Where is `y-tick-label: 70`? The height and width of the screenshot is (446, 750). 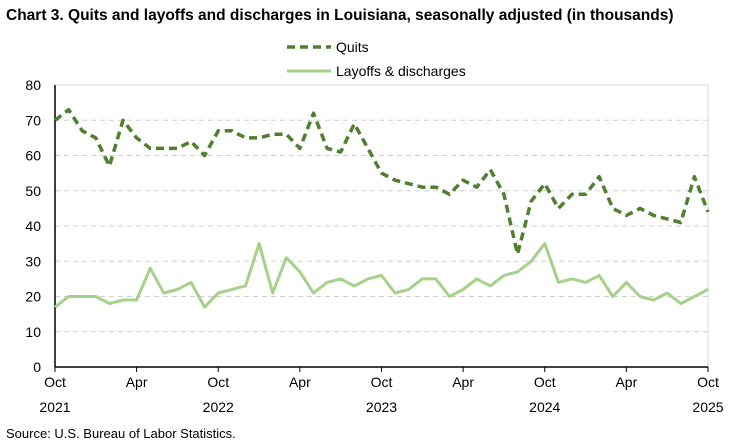
y-tick-label: 70 is located at coordinates (33, 120).